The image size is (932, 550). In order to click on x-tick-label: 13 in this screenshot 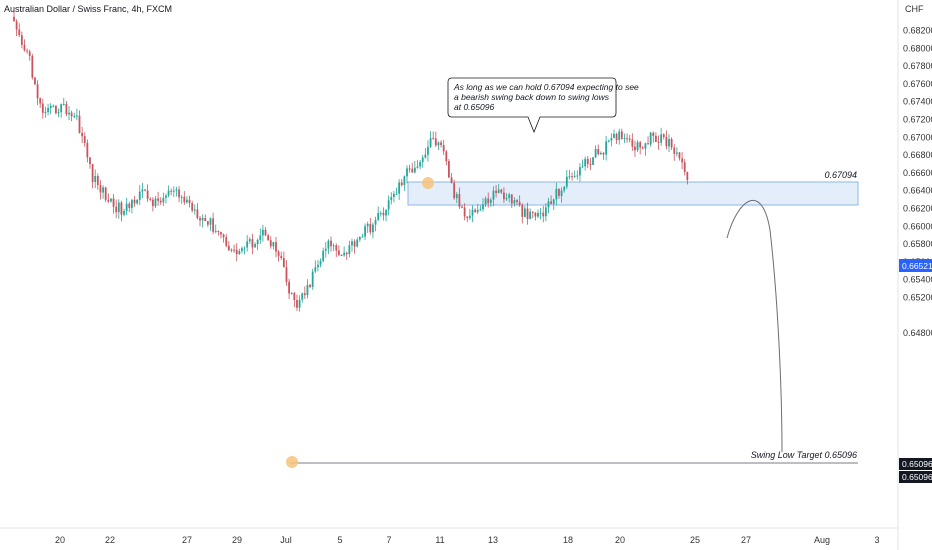, I will do `click(493, 540)`.